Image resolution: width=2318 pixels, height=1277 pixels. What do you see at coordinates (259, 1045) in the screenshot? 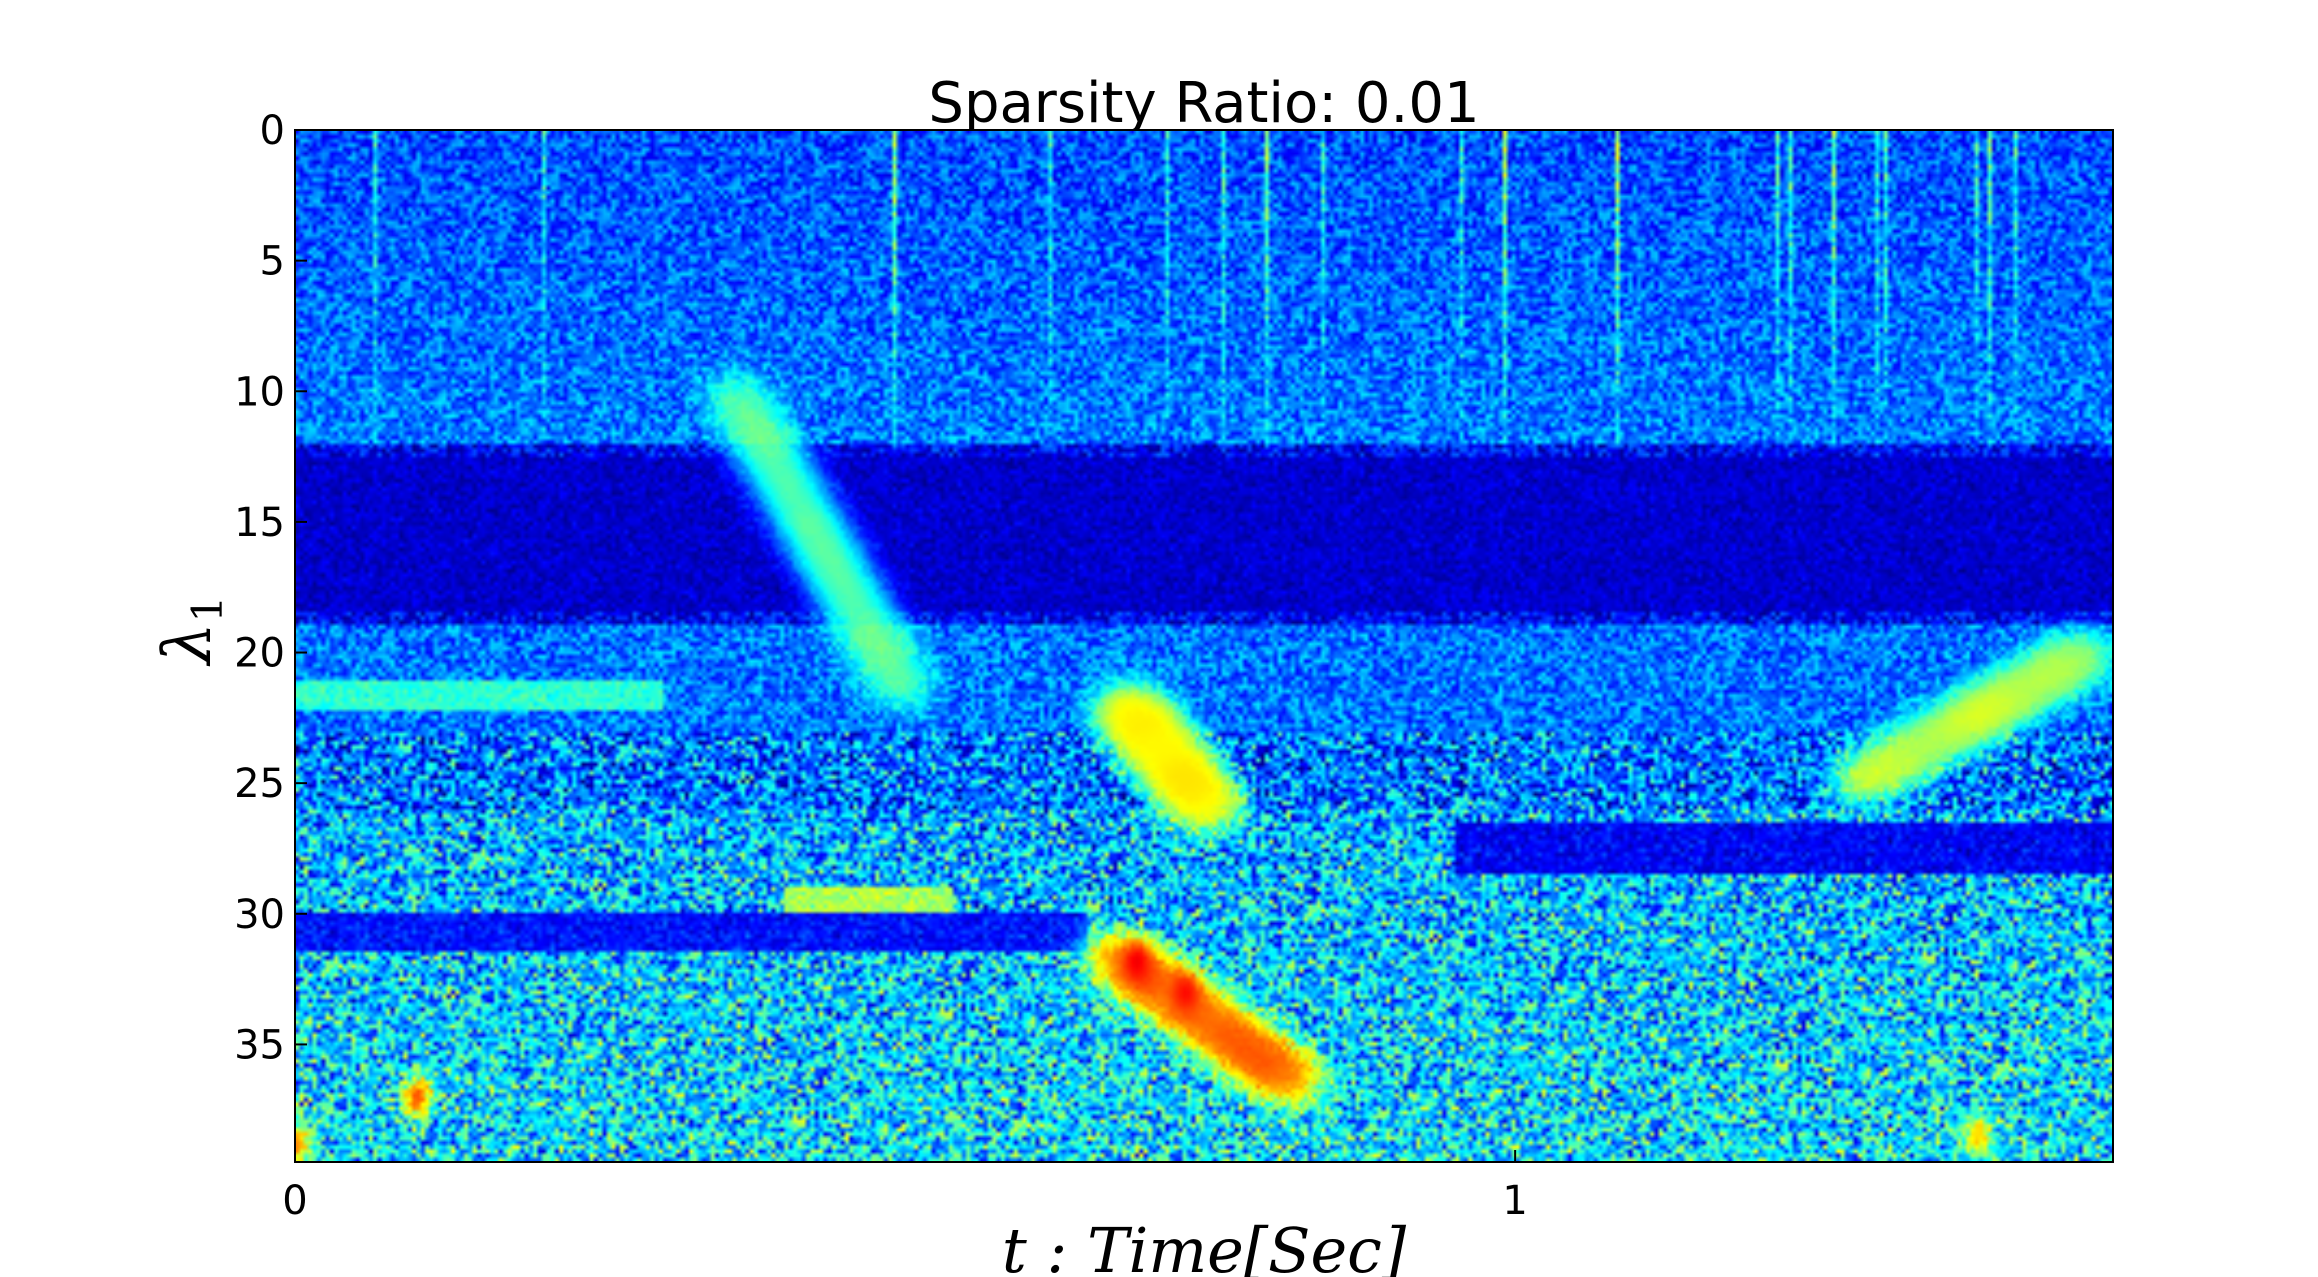
I see `y-tick-label: 35` at bounding box center [259, 1045].